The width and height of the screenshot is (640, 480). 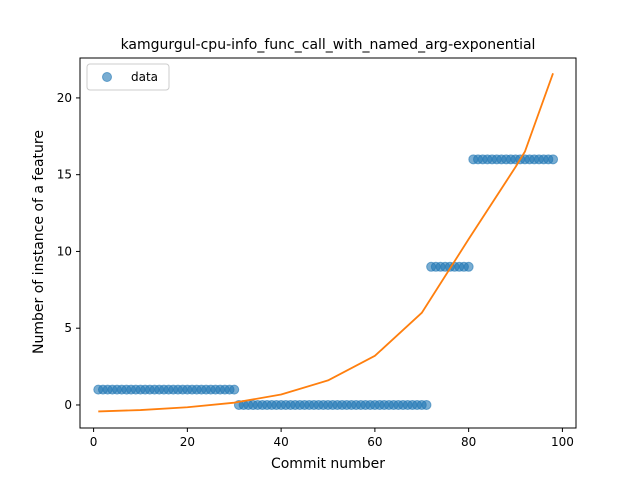 I want to click on legend-label-data: data, so click(x=144, y=77).